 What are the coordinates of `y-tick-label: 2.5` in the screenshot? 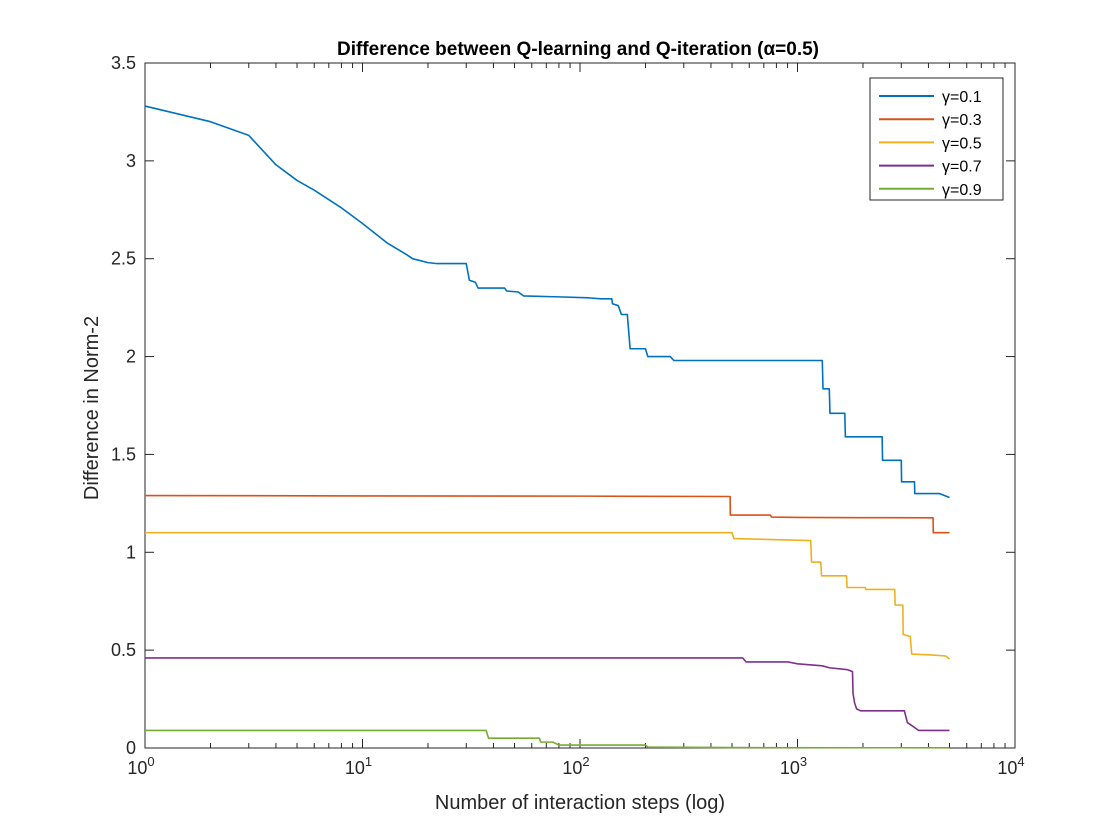 It's located at (123, 259).